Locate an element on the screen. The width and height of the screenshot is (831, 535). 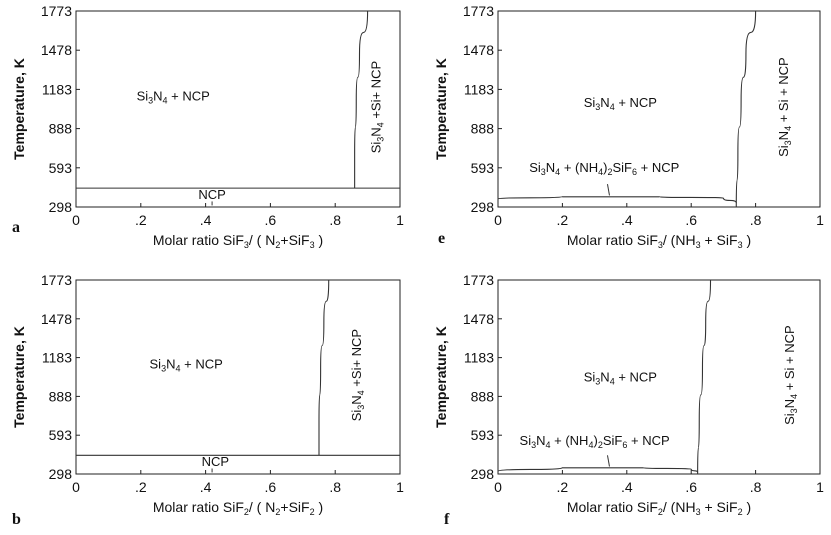
x-axis-label: Molar ratio SiF2/ (NH3 + SiF2 ) is located at coordinates (659, 508).